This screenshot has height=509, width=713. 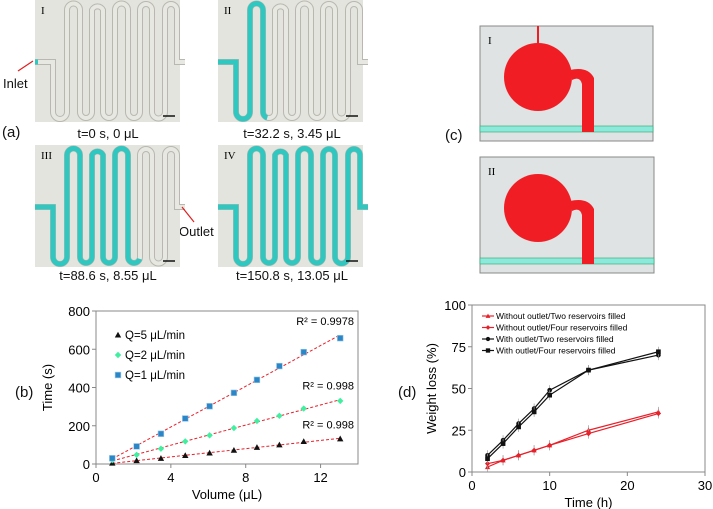 What do you see at coordinates (454, 135) in the screenshot?
I see `panel-c-label: (c)` at bounding box center [454, 135].